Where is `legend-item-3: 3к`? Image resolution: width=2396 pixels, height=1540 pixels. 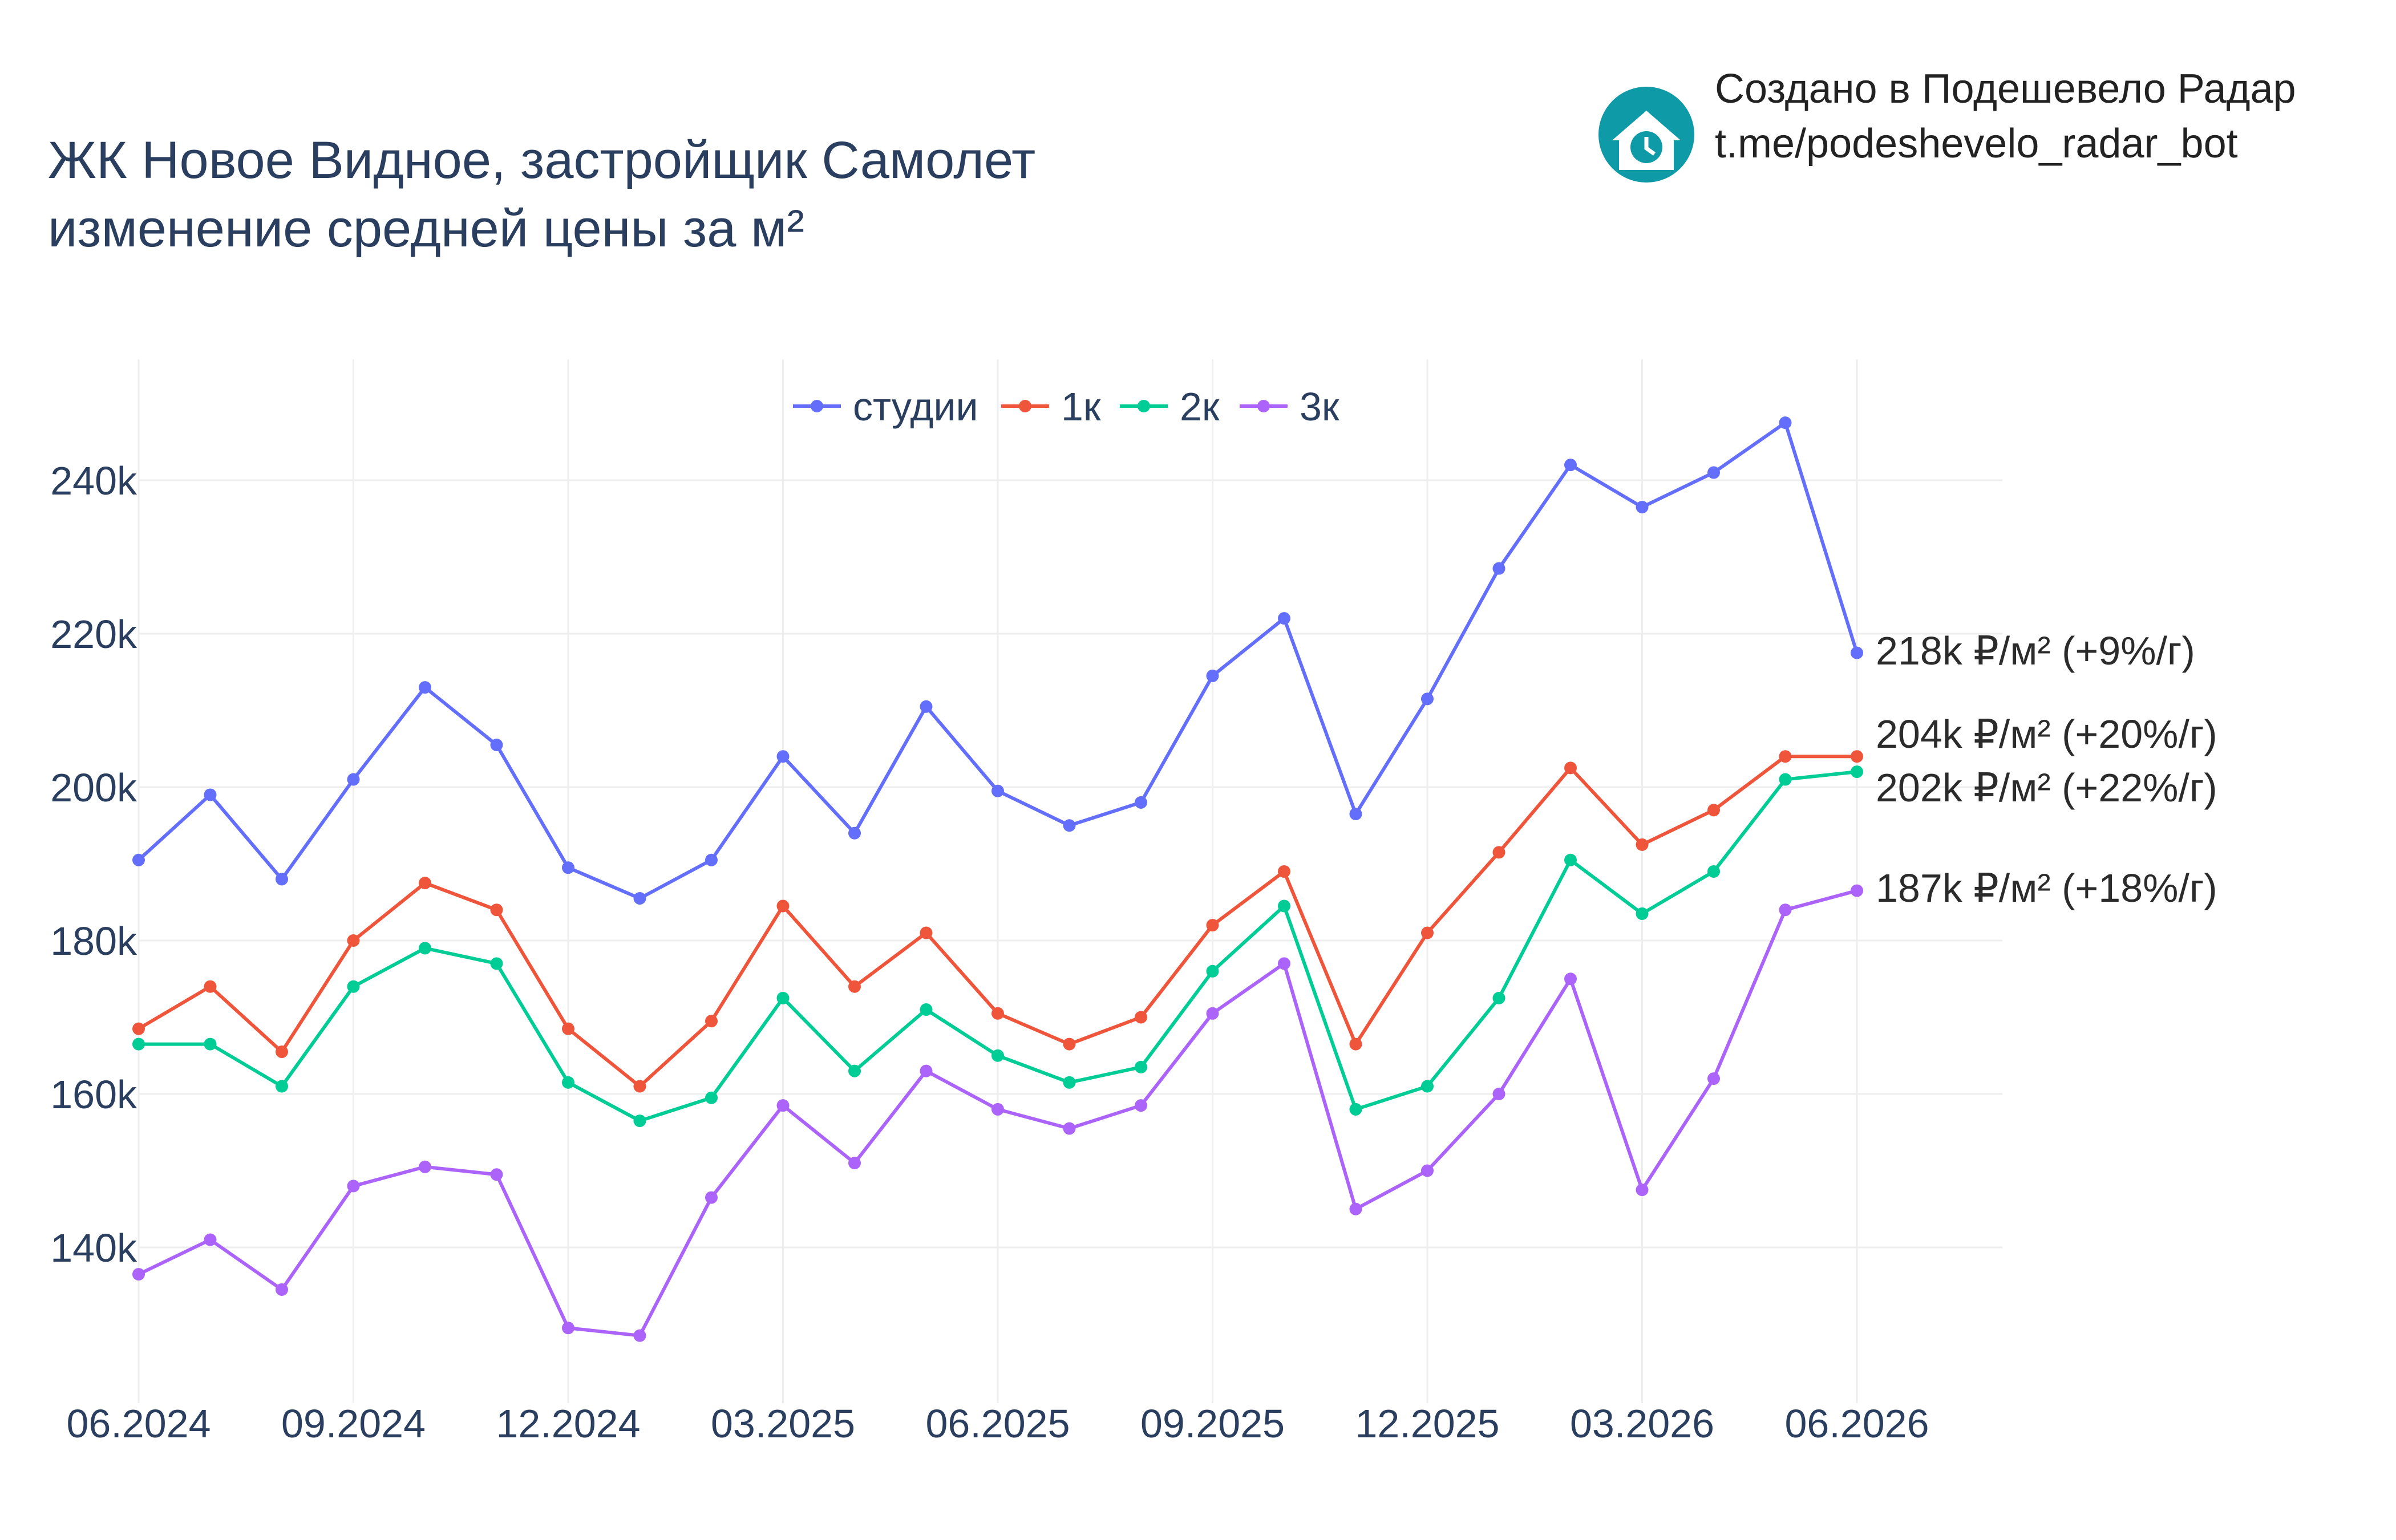
legend-item-3: 3к is located at coordinates (1289, 407).